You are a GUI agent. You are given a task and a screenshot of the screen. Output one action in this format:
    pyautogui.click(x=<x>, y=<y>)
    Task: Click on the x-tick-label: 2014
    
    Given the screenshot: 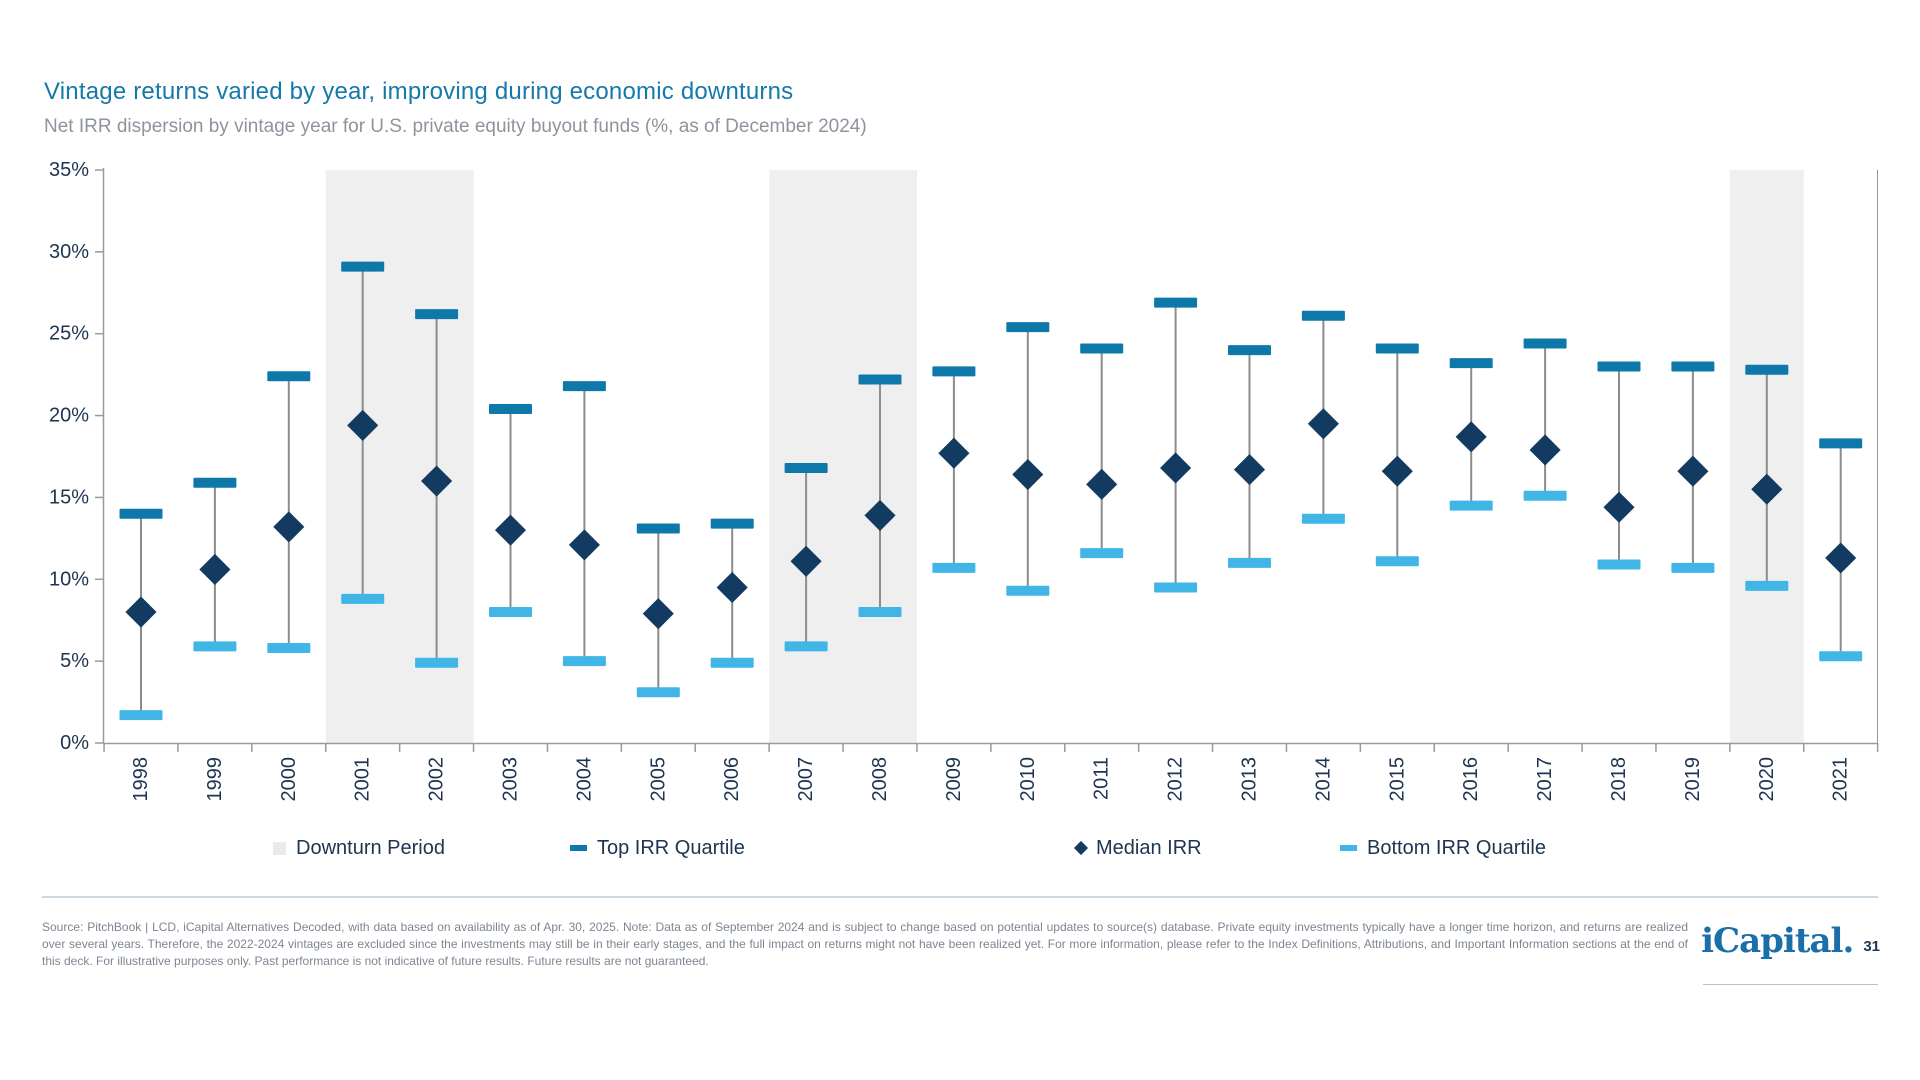 What is the action you would take?
    pyautogui.click(x=1323, y=779)
    